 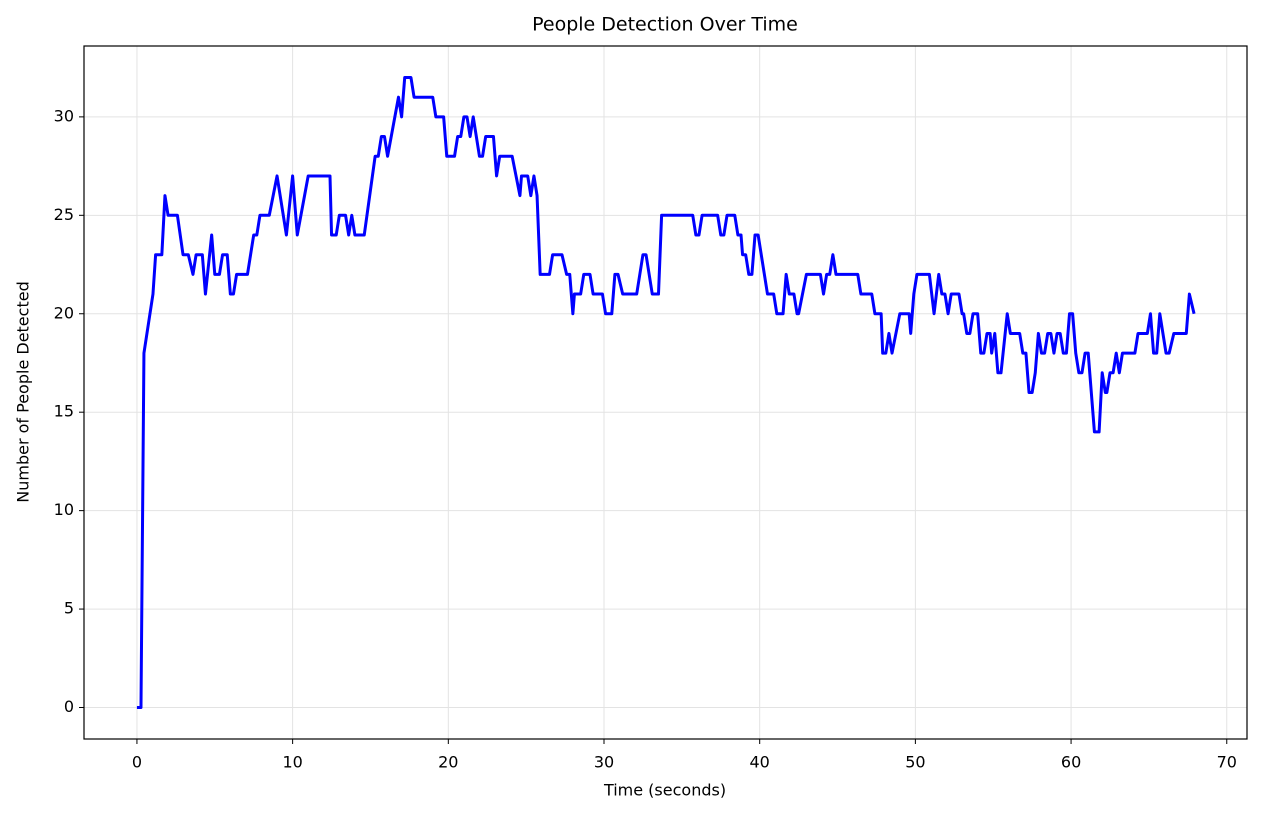 I want to click on y-tick-label: 10, so click(x=64, y=509).